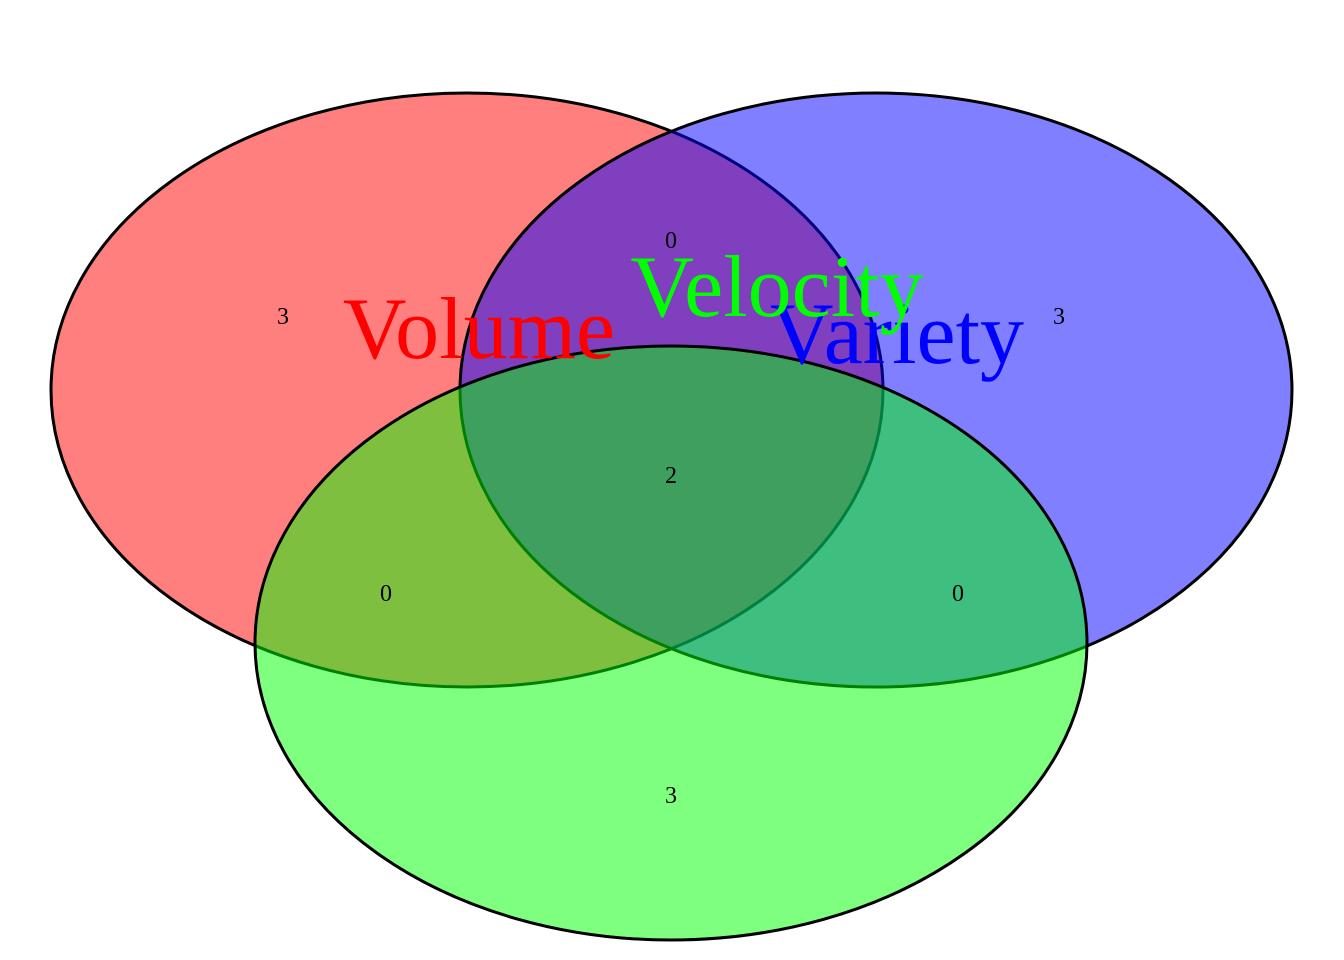  What do you see at coordinates (897, 334) in the screenshot?
I see `label-variety: Variety` at bounding box center [897, 334].